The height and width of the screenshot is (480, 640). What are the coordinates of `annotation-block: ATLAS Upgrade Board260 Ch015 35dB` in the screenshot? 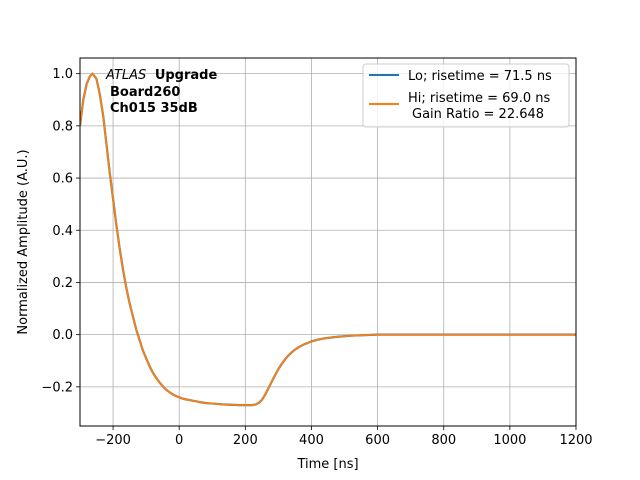 It's located at (161, 92).